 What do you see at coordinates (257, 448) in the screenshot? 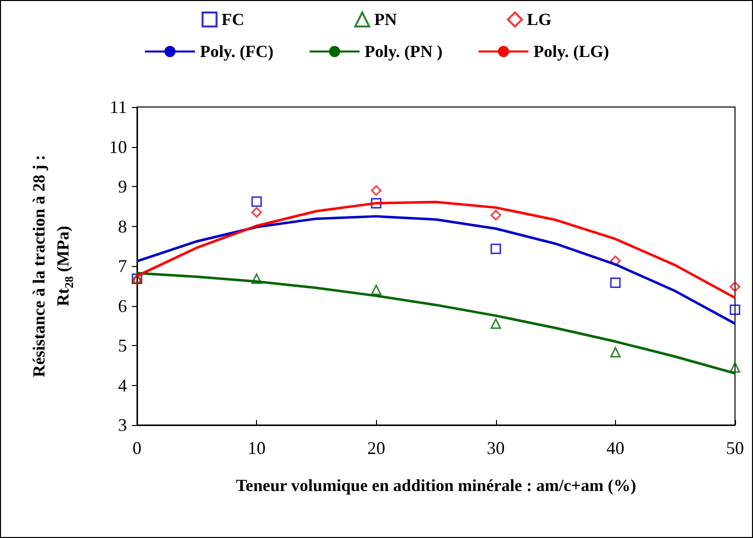
I see `x-tick-label: 10` at bounding box center [257, 448].